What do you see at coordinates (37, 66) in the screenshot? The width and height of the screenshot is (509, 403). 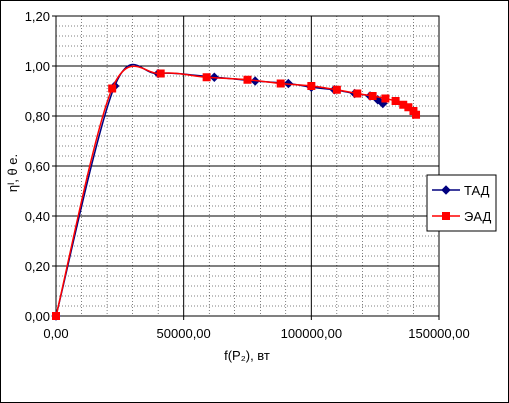 I see `y-tick-label: 1,00` at bounding box center [37, 66].